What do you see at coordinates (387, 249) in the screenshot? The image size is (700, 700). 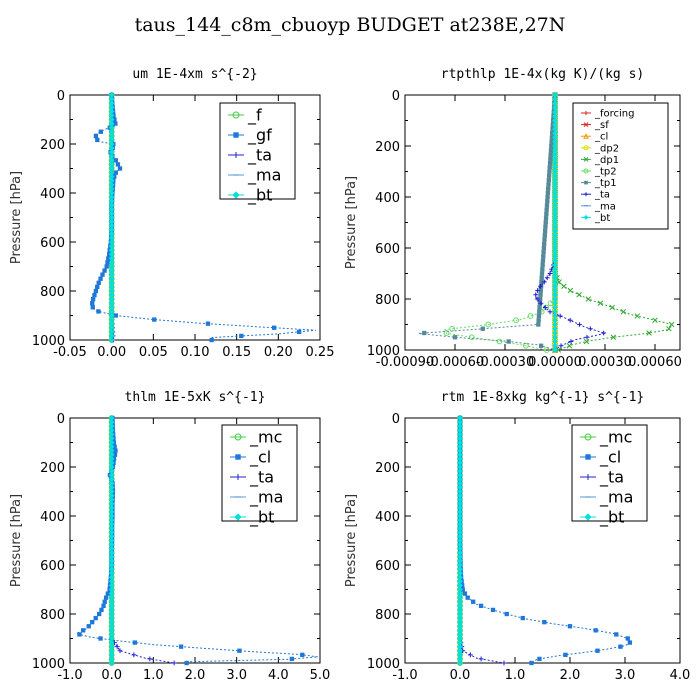 I see `y-tick-label: 600` at bounding box center [387, 249].